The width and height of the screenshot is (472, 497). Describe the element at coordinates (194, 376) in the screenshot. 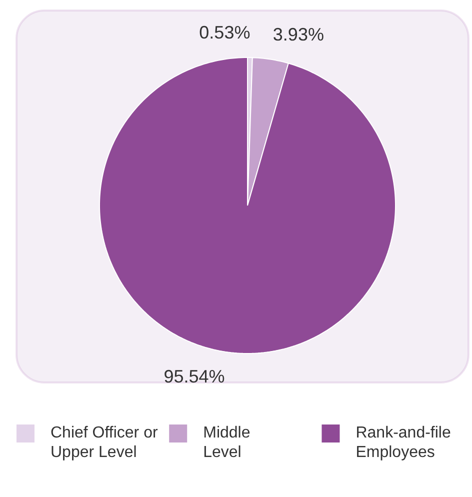

I see `data-label: 95.54%` at that location.